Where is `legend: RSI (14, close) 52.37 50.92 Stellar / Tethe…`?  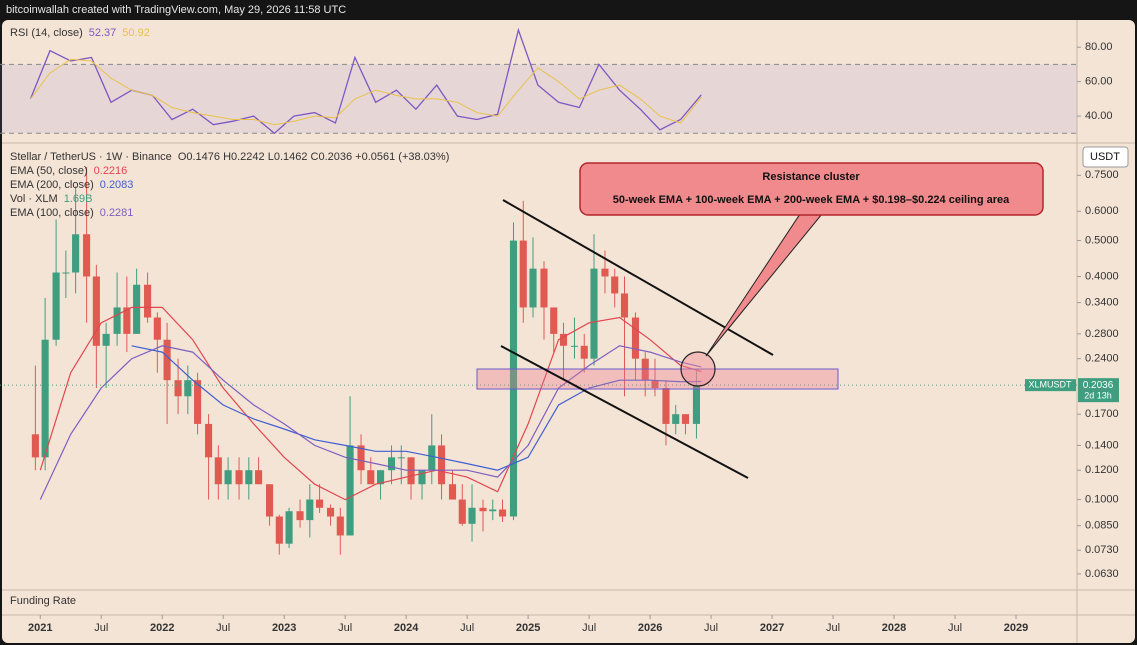
legend: RSI (14, close) 52.37 50.92 Stellar / Tethe… is located at coordinates (229, 123).